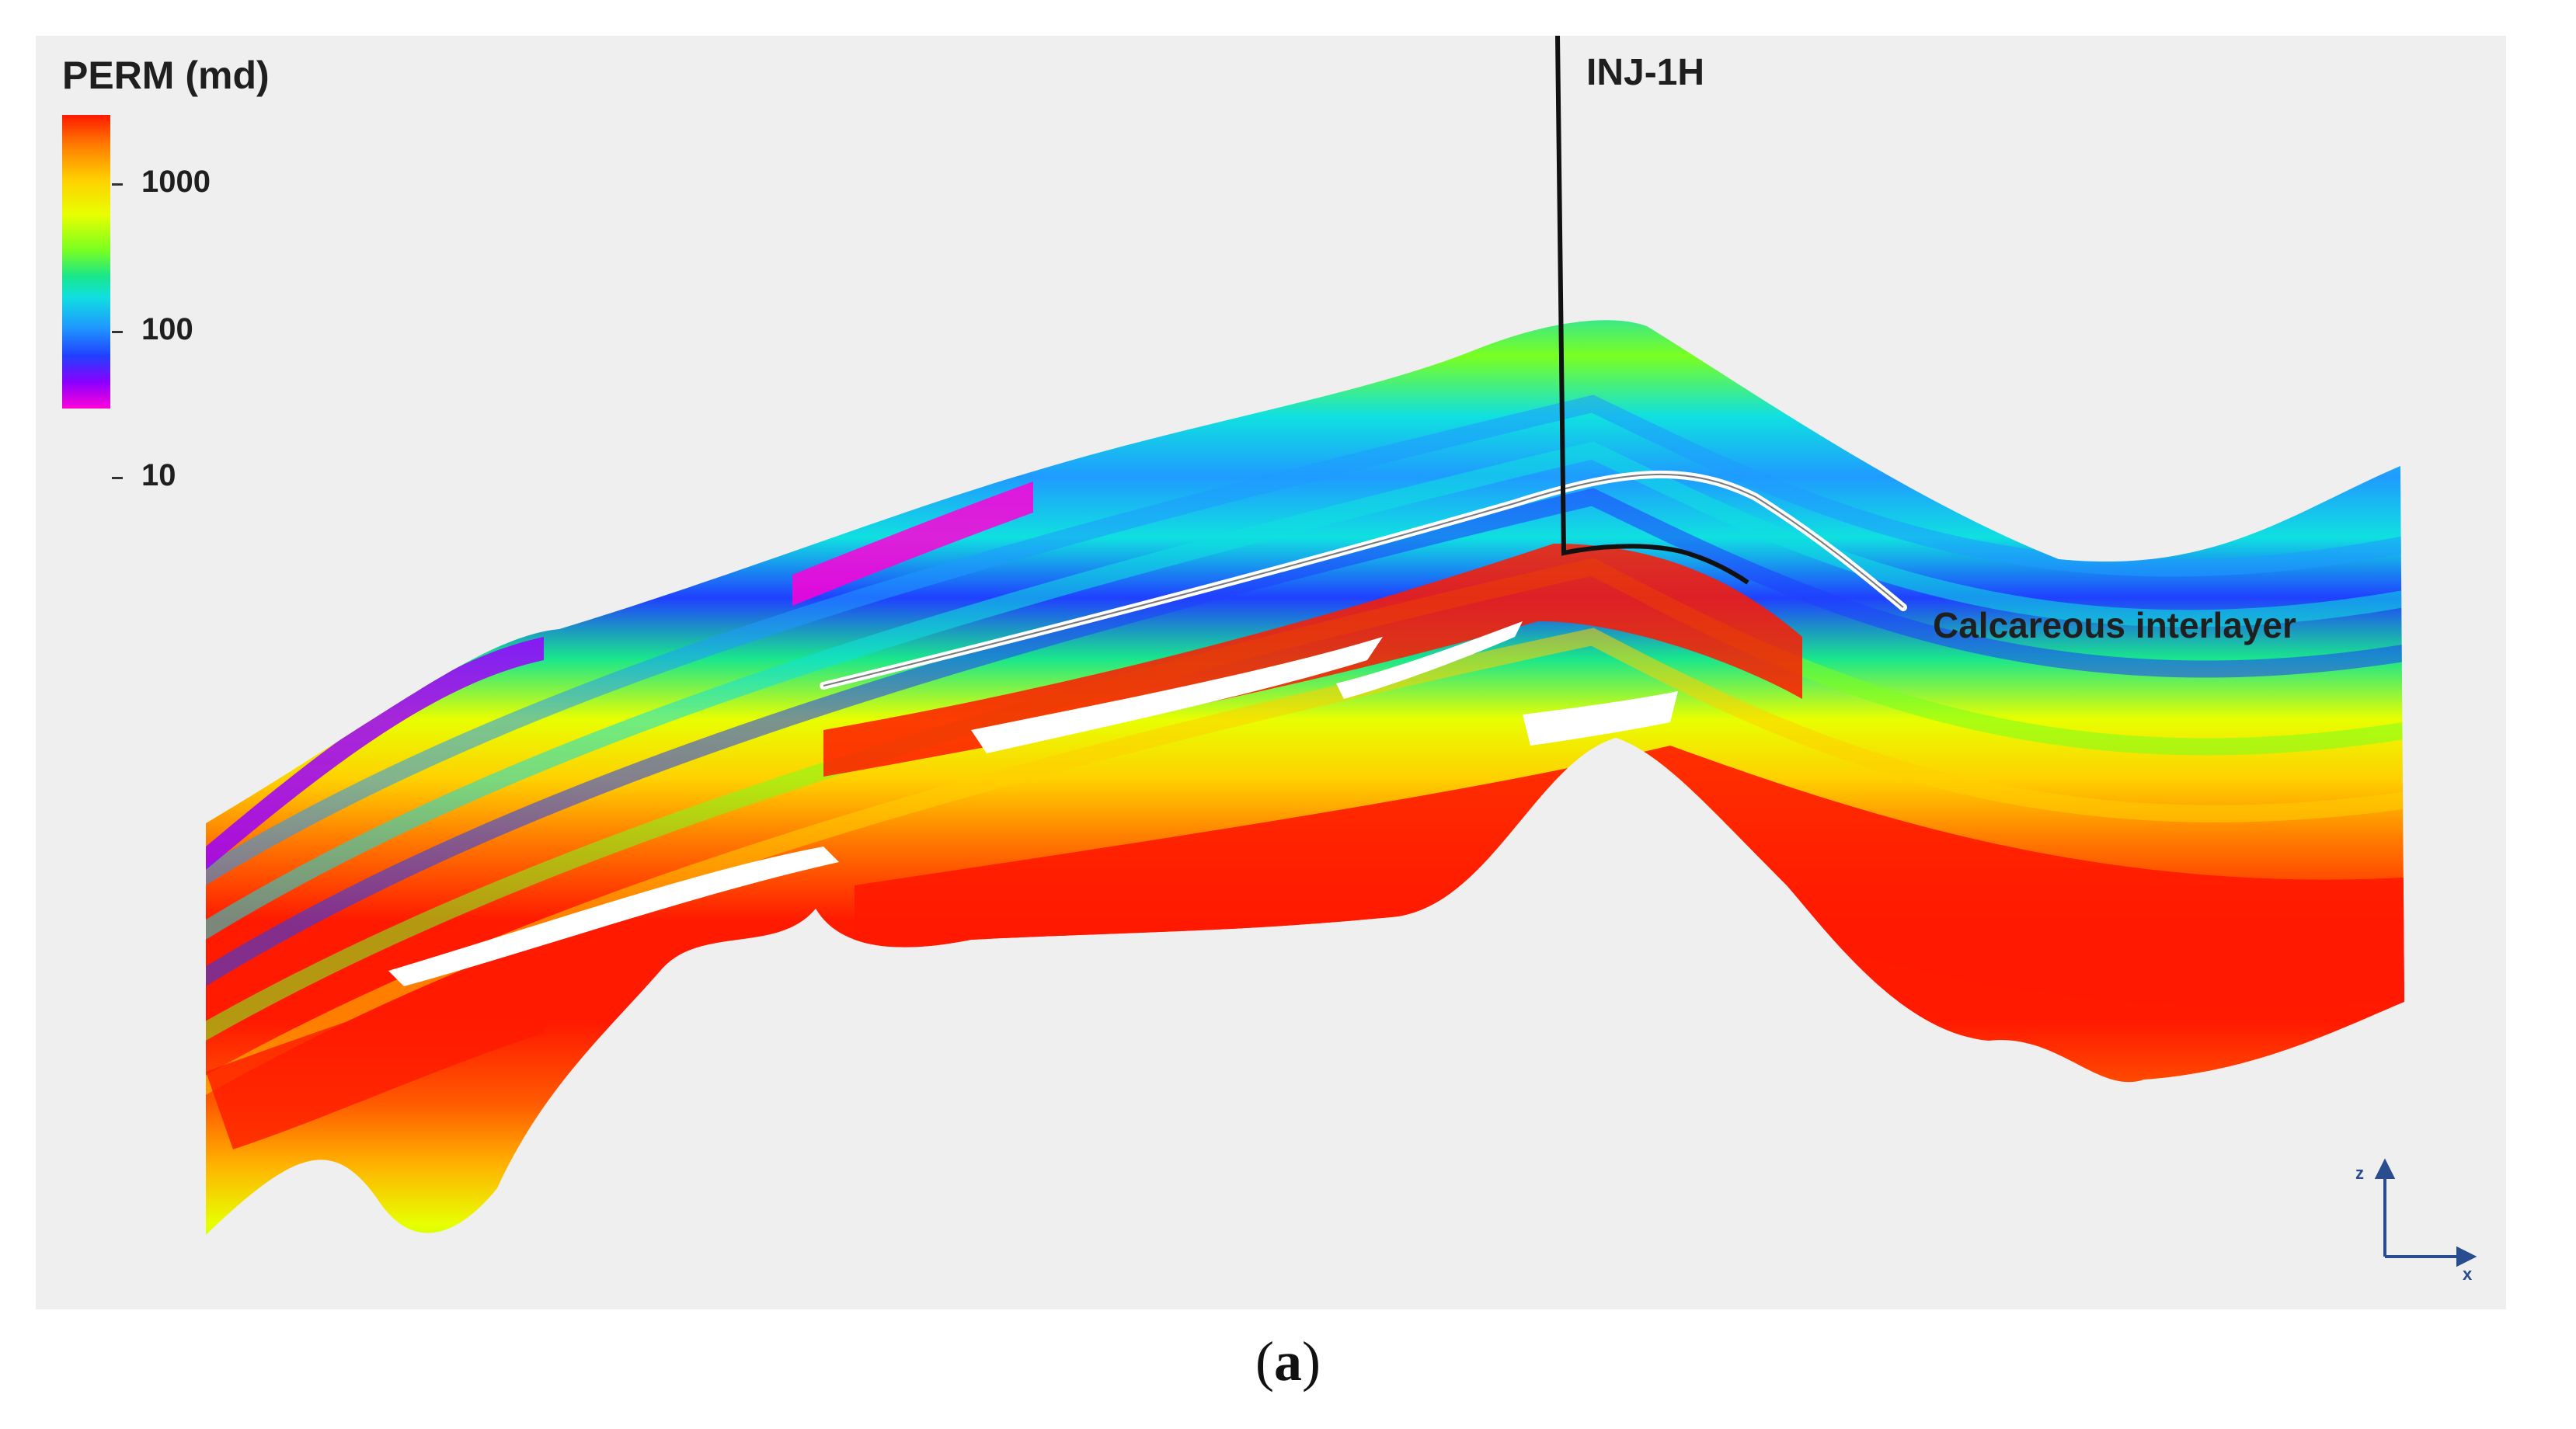  I want to click on legend-label-1000: 1000, so click(176, 182).